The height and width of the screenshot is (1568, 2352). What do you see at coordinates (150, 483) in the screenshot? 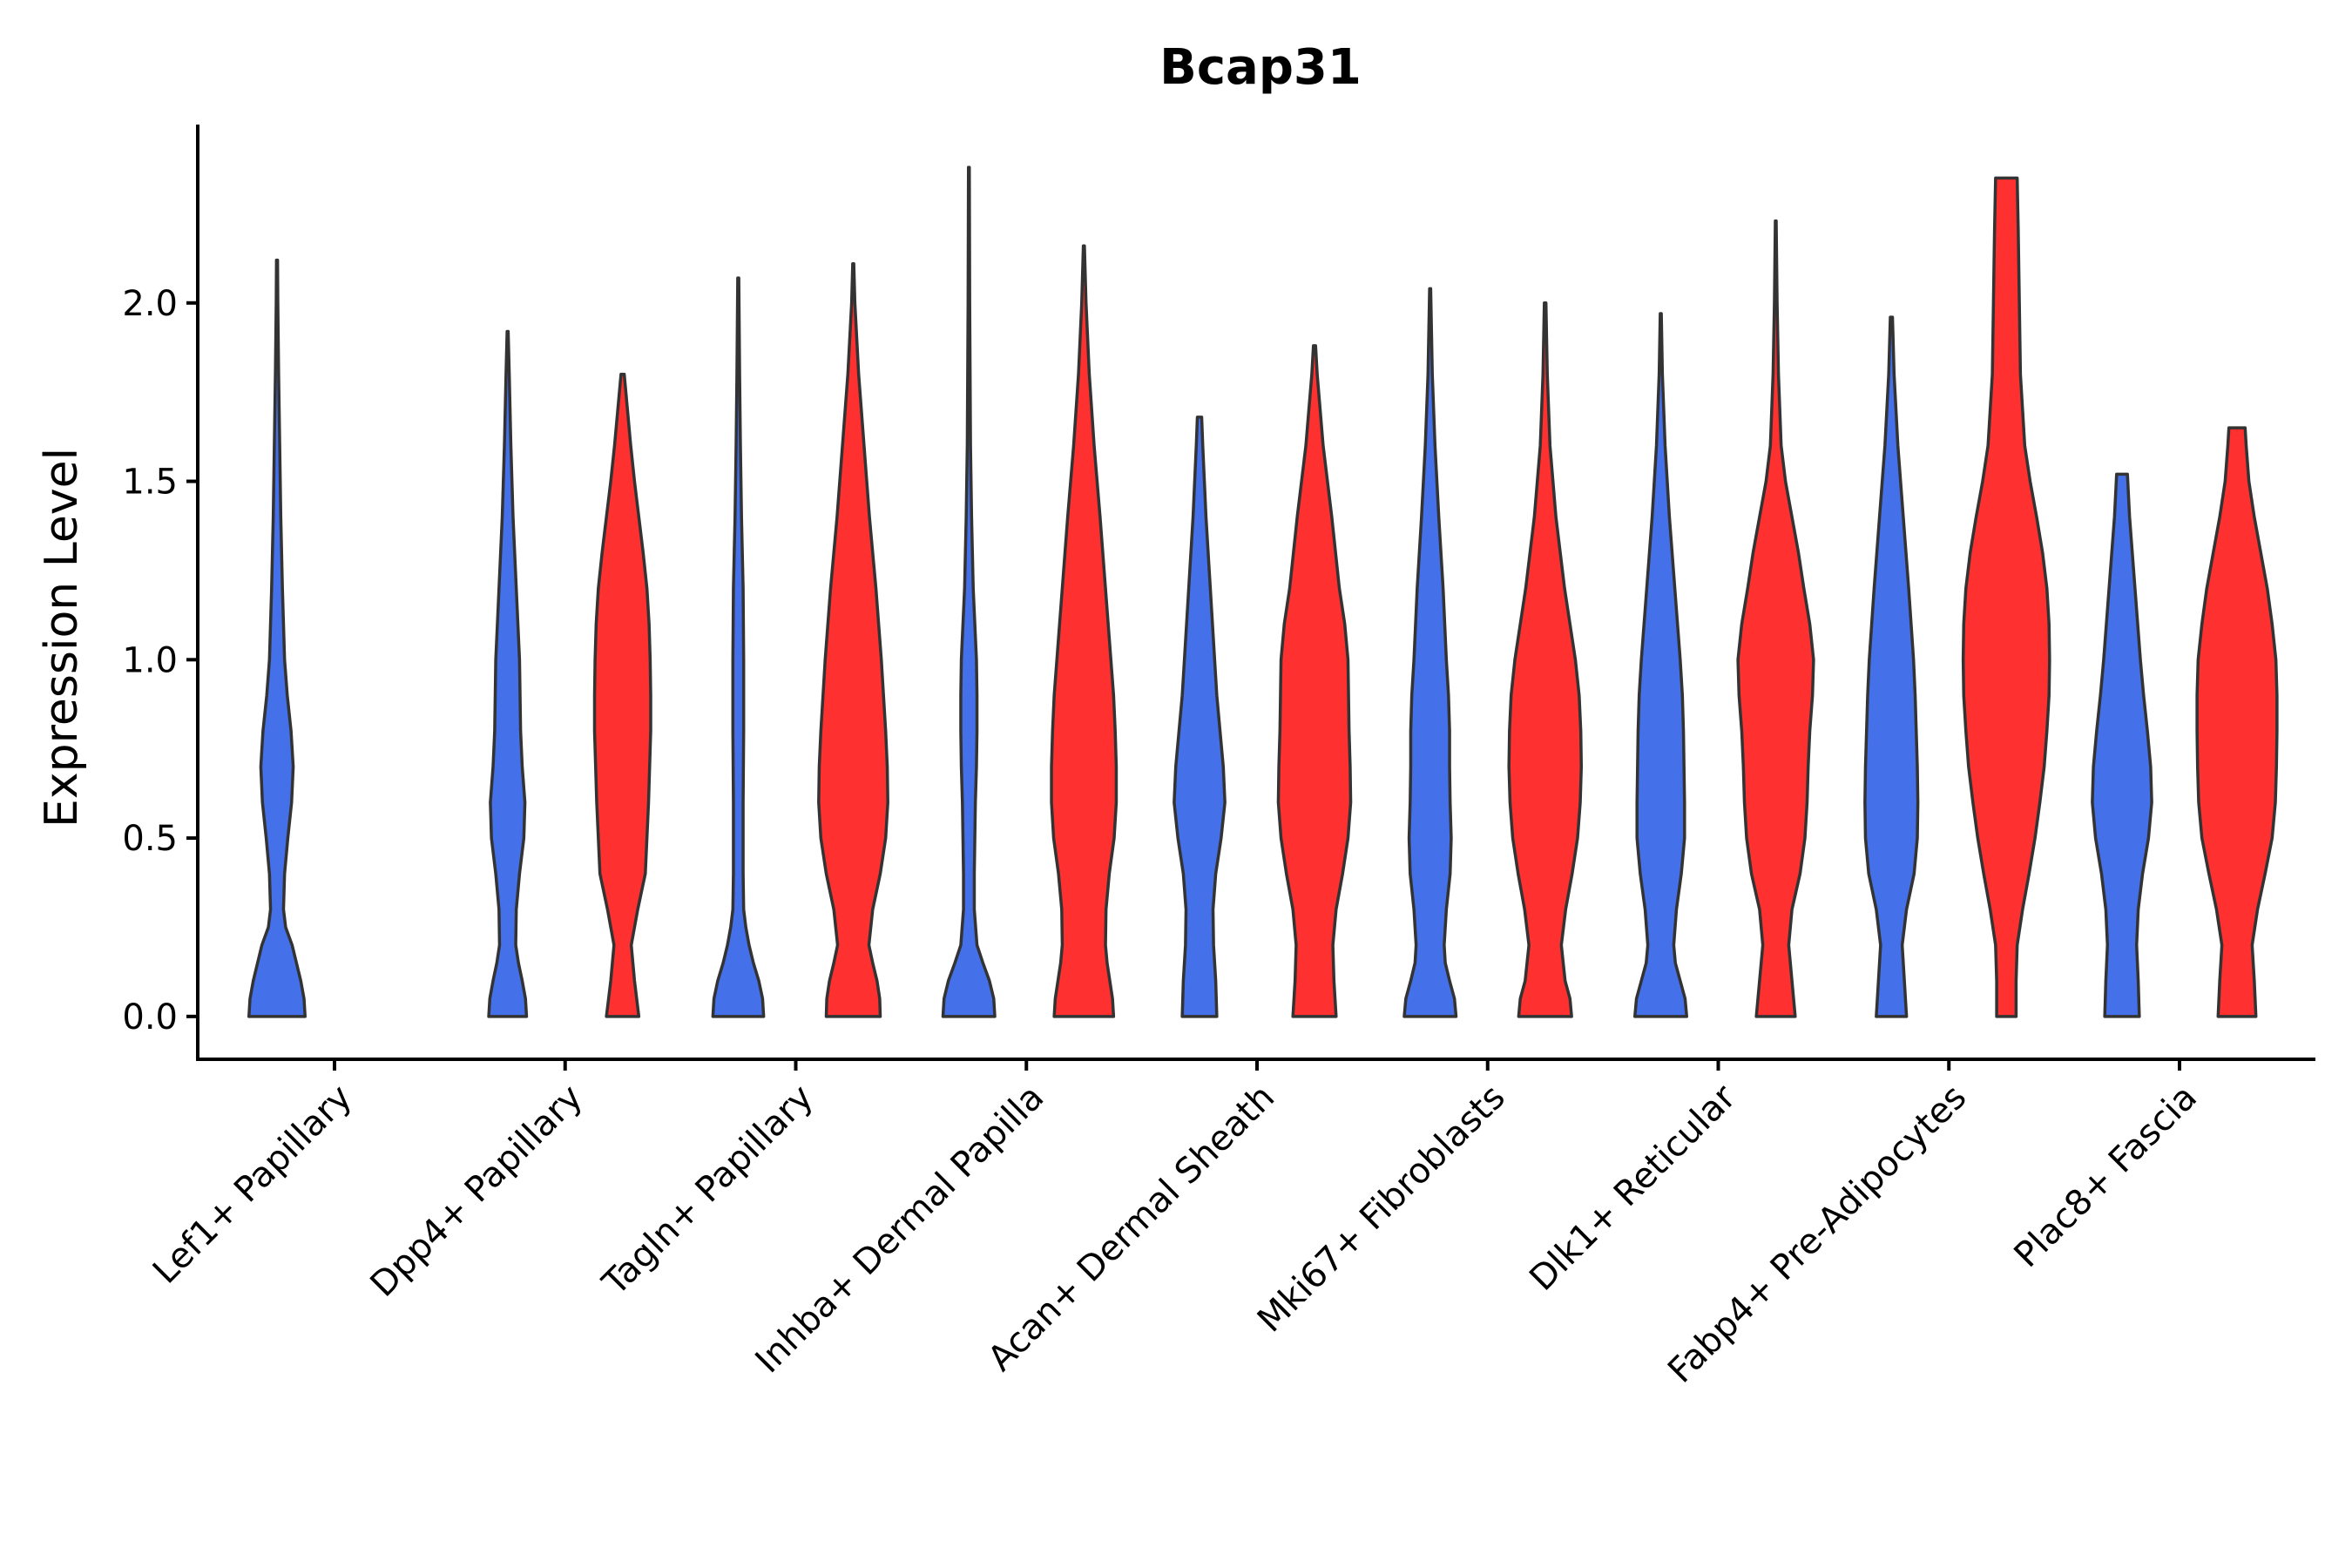
I see `y-tick-label: 1.5` at bounding box center [150, 483].